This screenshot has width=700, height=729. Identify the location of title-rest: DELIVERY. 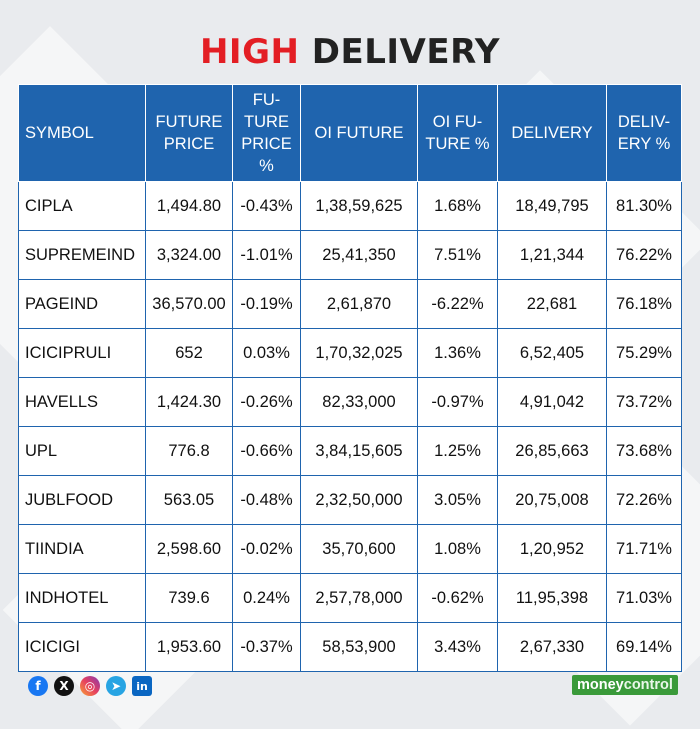
(406, 52).